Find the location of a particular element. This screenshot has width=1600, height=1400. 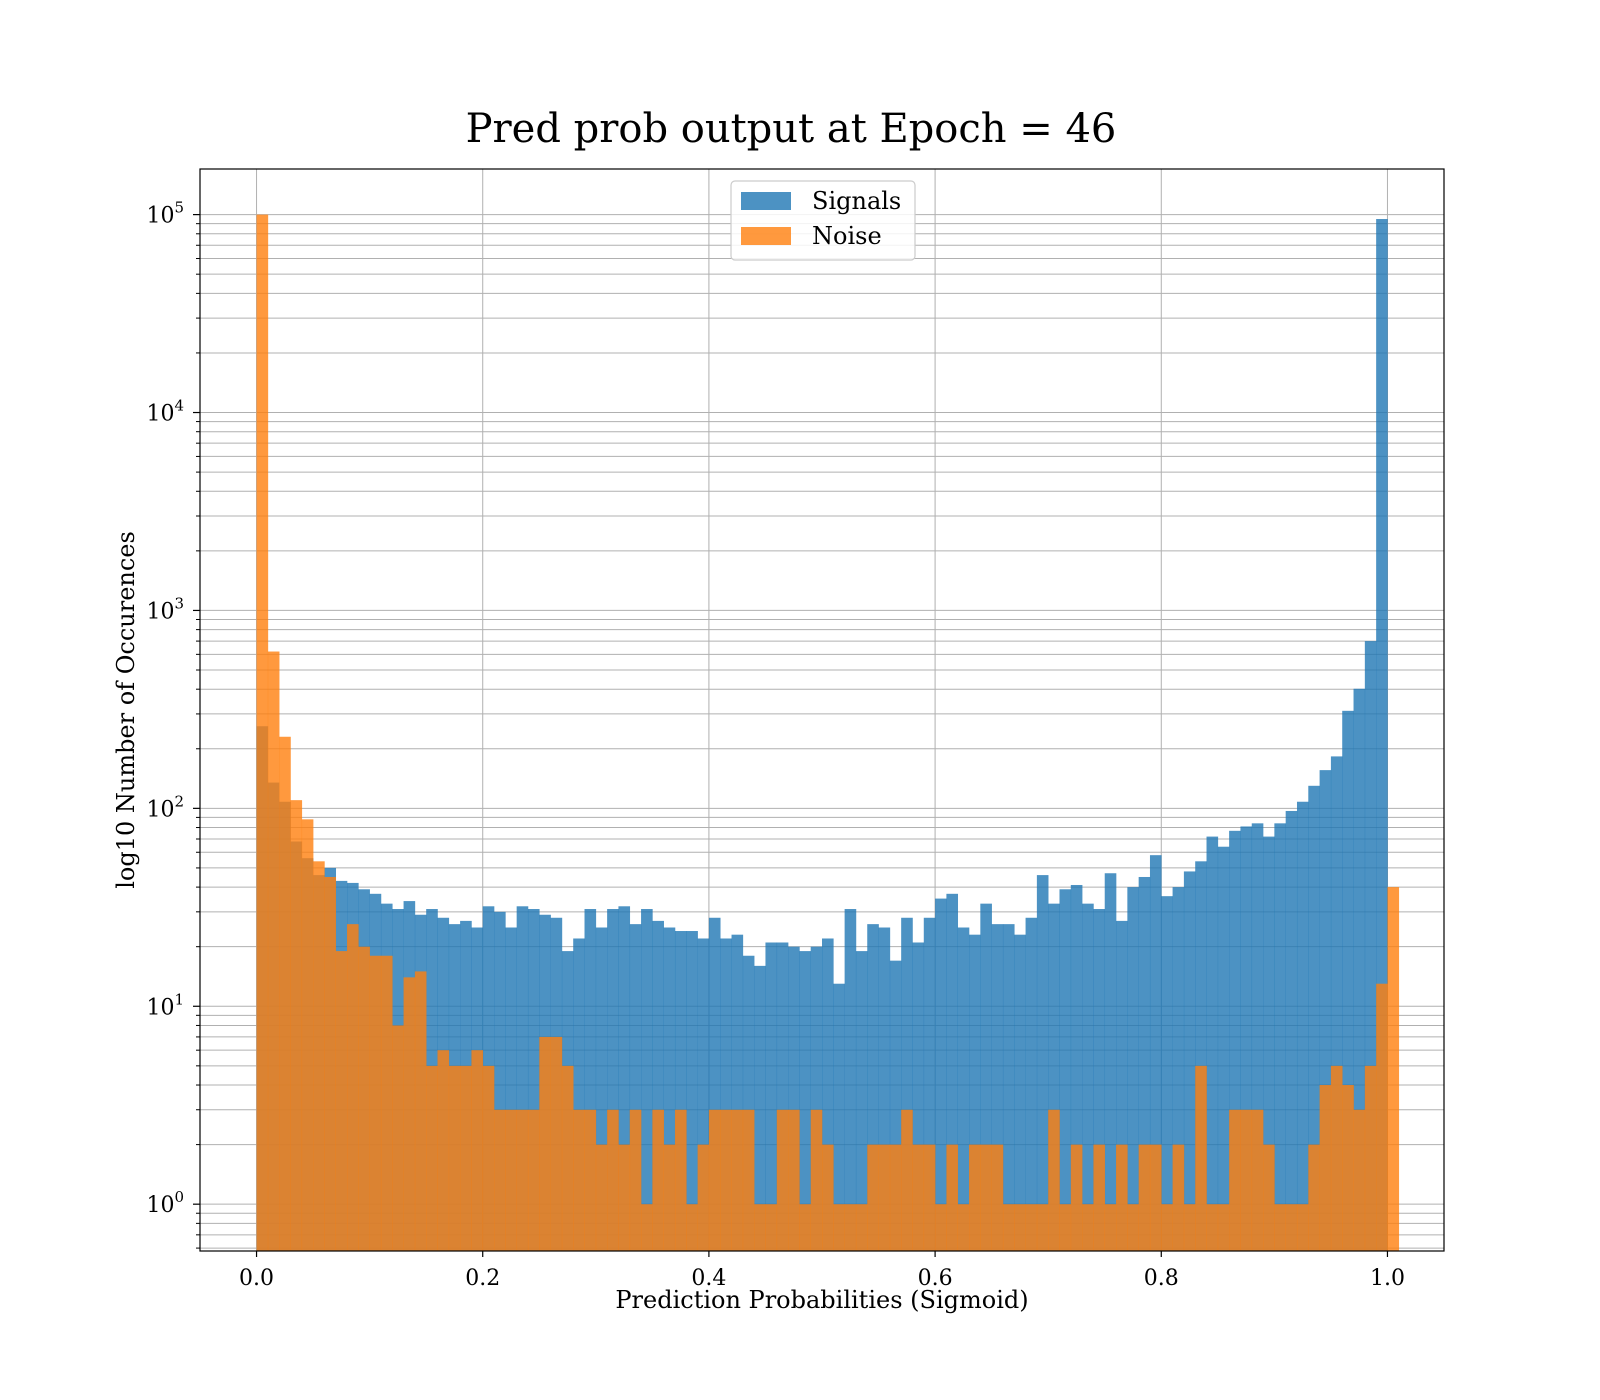

legend-swatch-noise is located at coordinates (766, 236).